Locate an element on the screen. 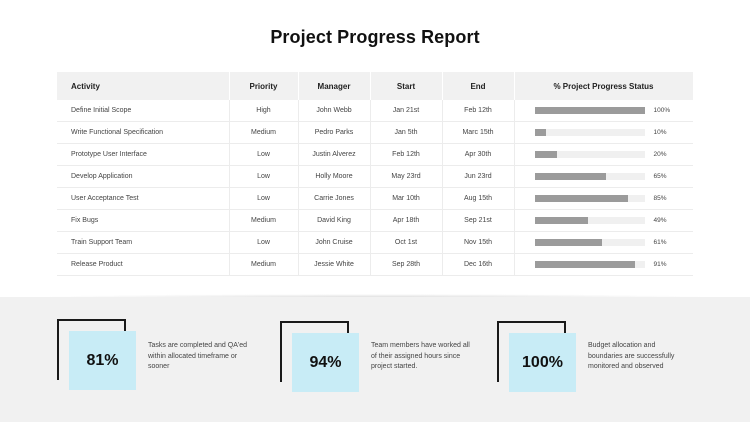 This screenshot has width=750, height=422. progress-percent: 10% is located at coordinates (660, 132).